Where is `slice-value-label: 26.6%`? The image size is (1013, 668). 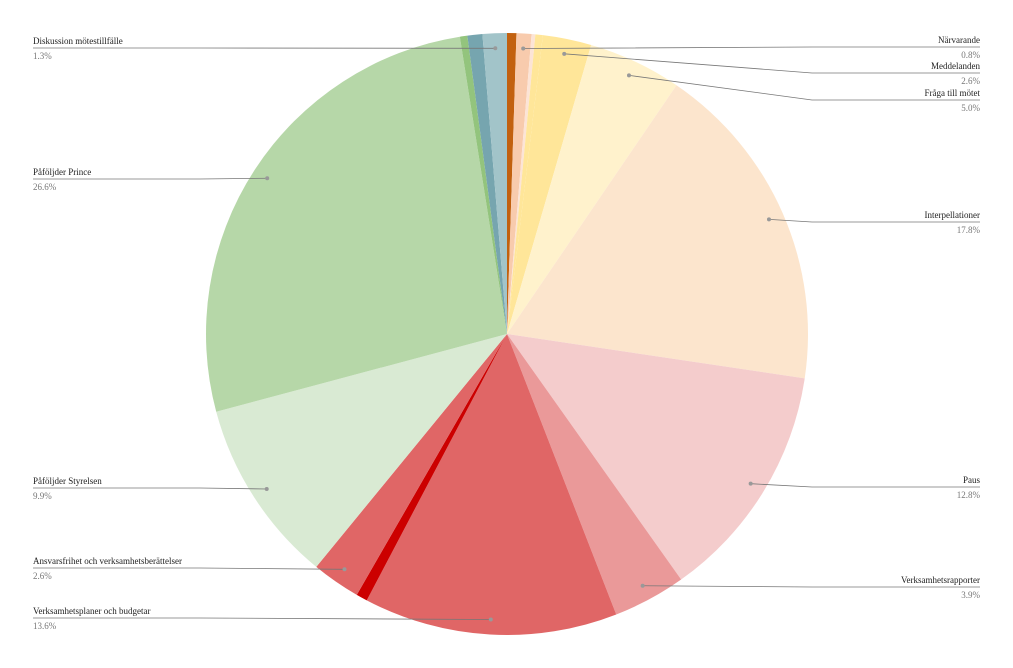
slice-value-label: 26.6% is located at coordinates (45, 187).